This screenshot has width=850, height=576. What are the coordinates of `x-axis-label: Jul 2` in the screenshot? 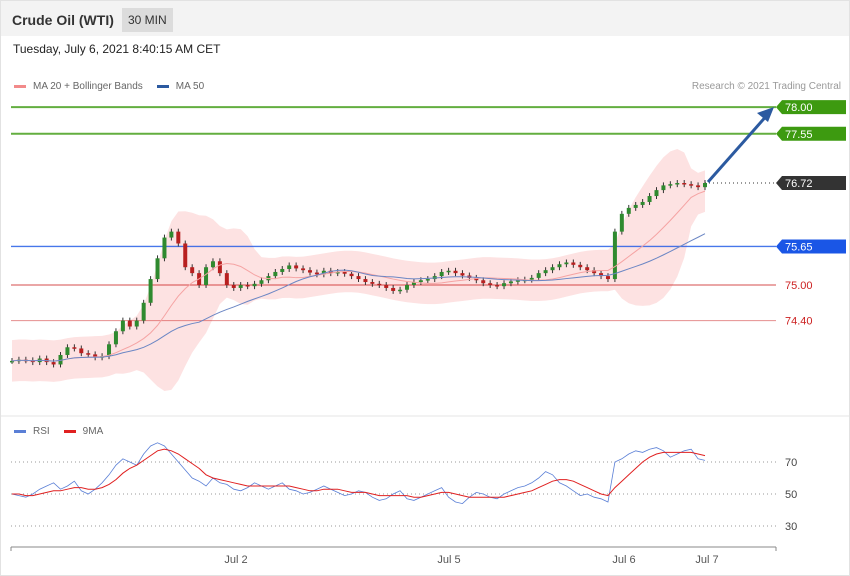 It's located at (235, 560).